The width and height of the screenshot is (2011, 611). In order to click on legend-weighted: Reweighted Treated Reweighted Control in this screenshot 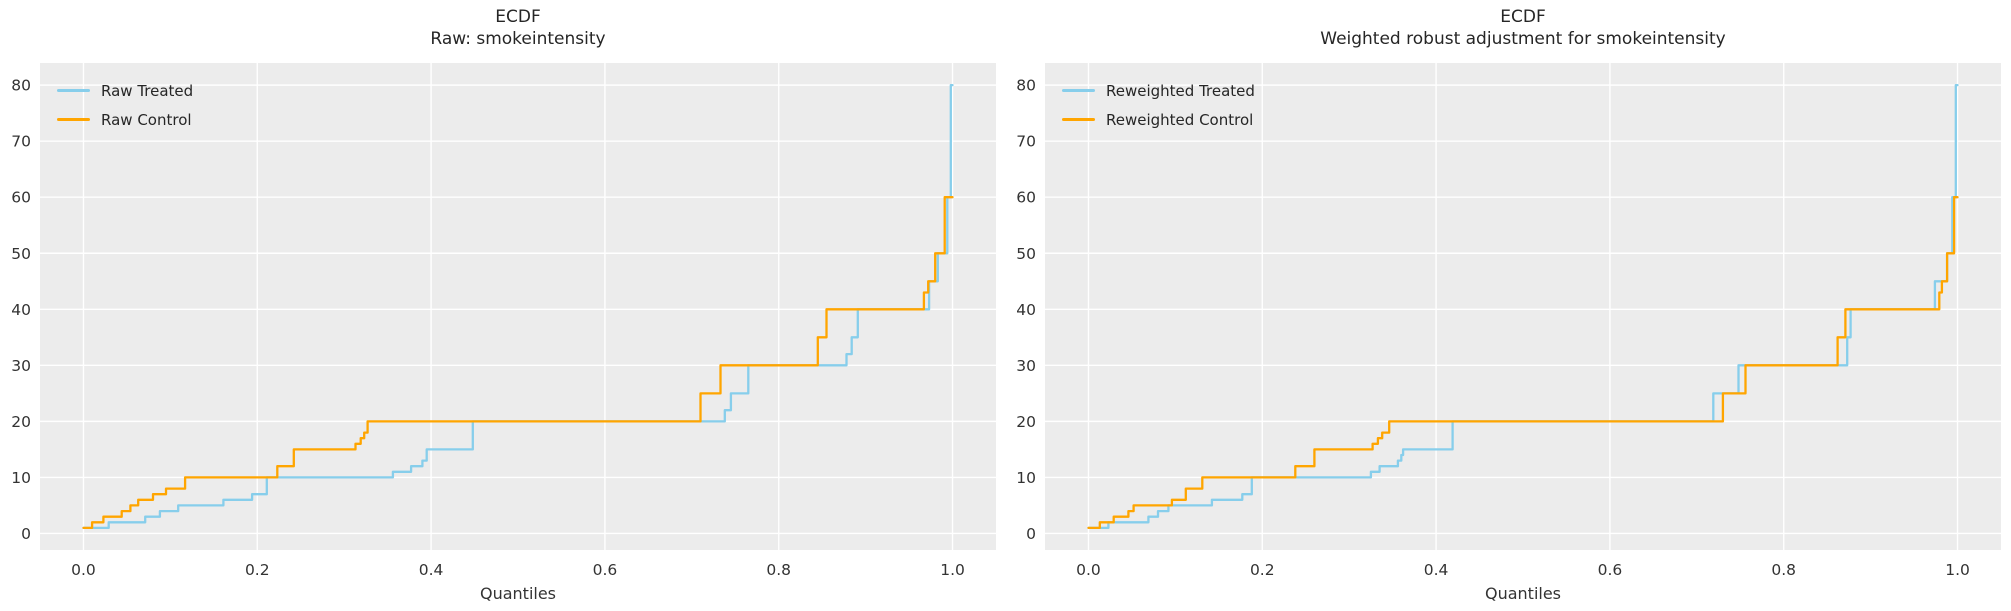, I will do `click(1158, 105)`.